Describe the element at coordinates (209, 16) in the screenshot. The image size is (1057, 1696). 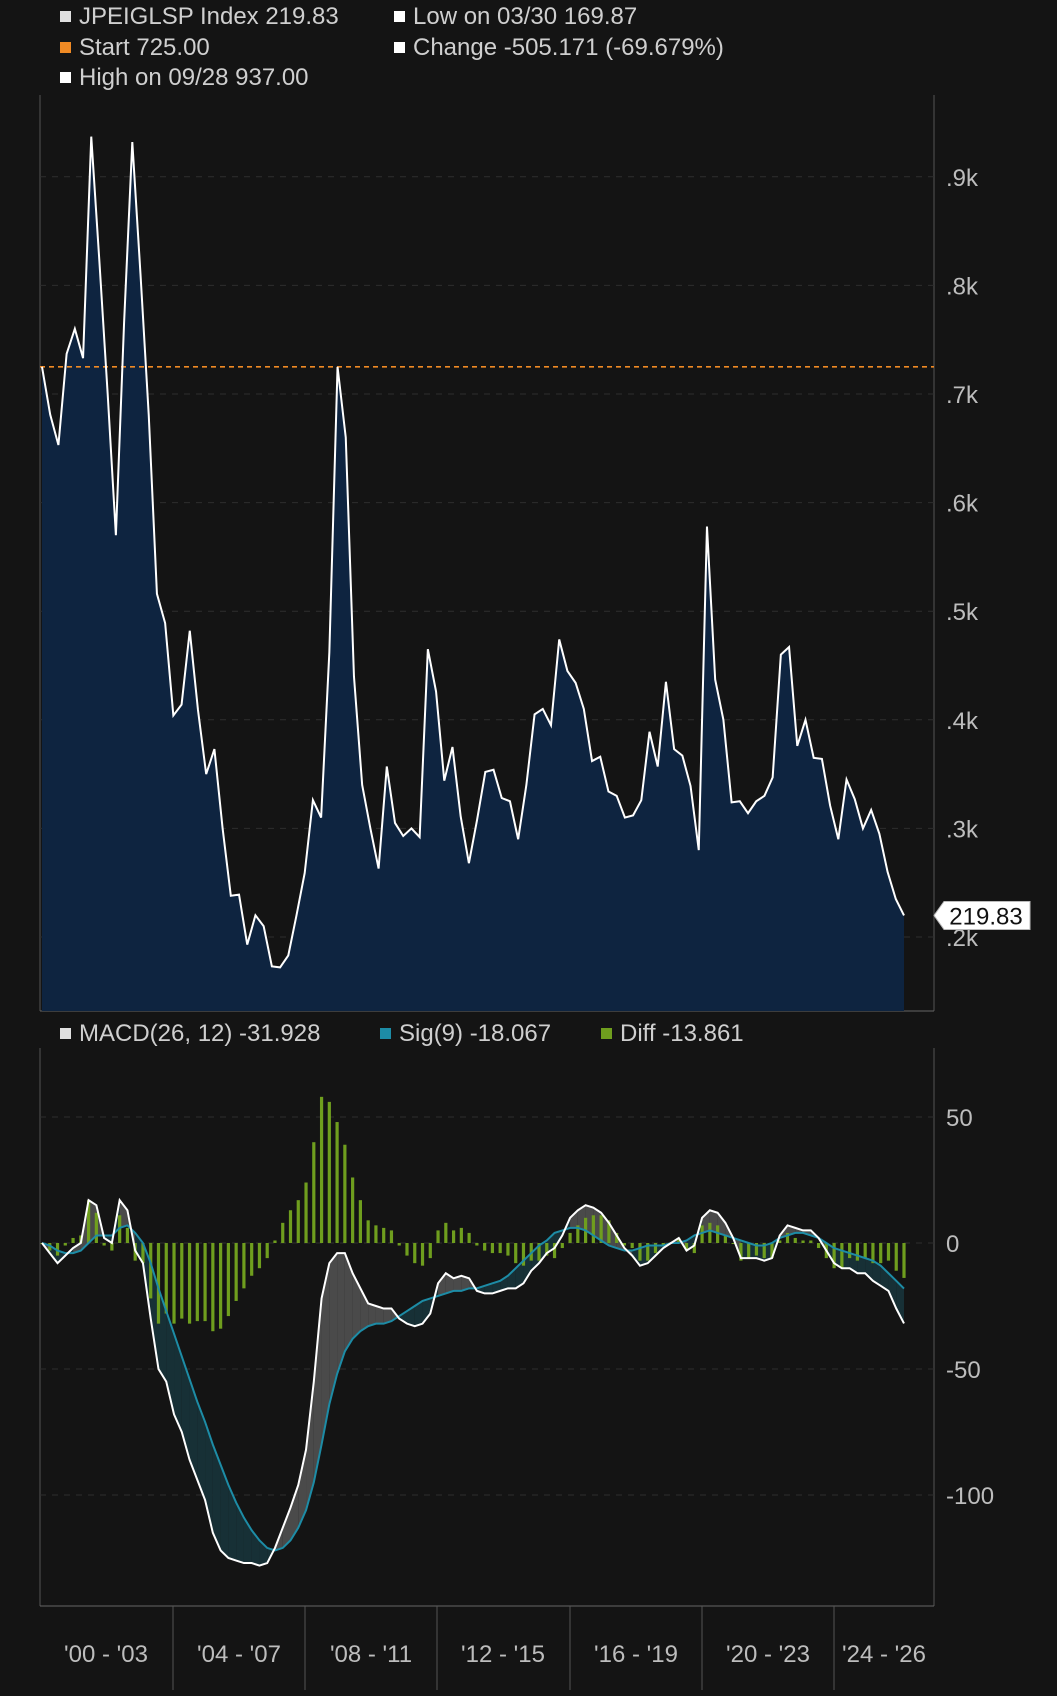
I see `legend-index-label: JPEIGLSP Index 219.83` at that location.